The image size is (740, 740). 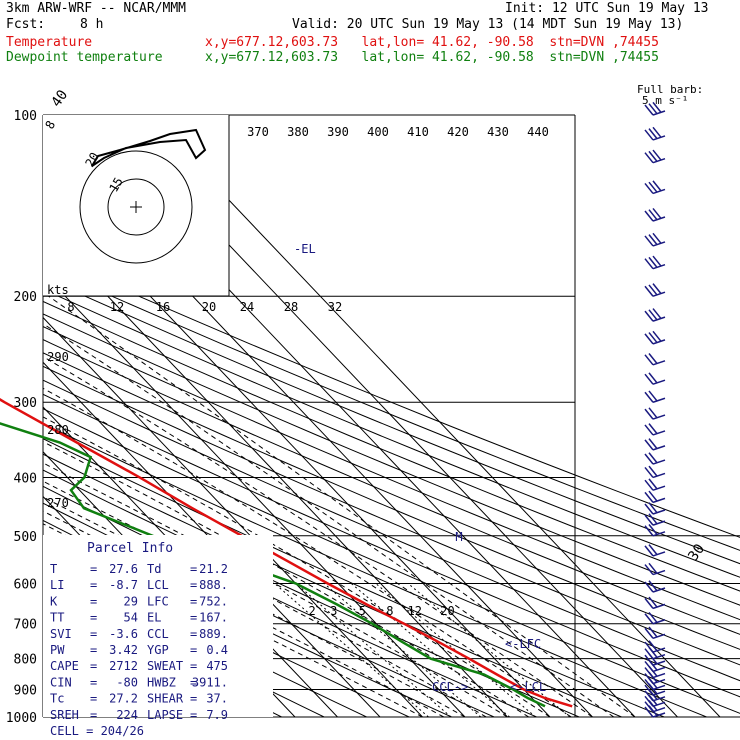 I want to click on full-barb-unit: 5 m s⁻¹, so click(x=665, y=100).